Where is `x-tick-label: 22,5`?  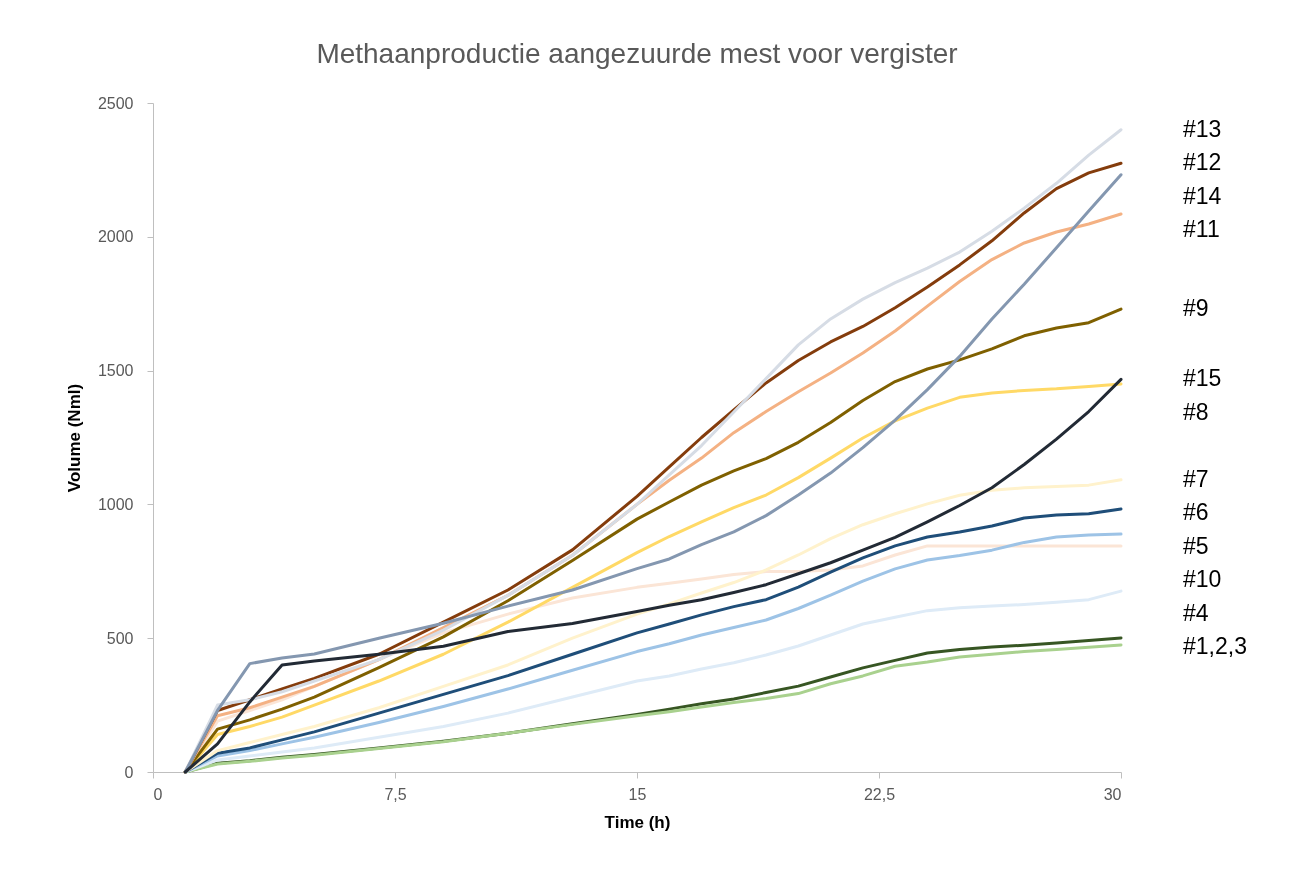
x-tick-label: 22,5 is located at coordinates (879, 794).